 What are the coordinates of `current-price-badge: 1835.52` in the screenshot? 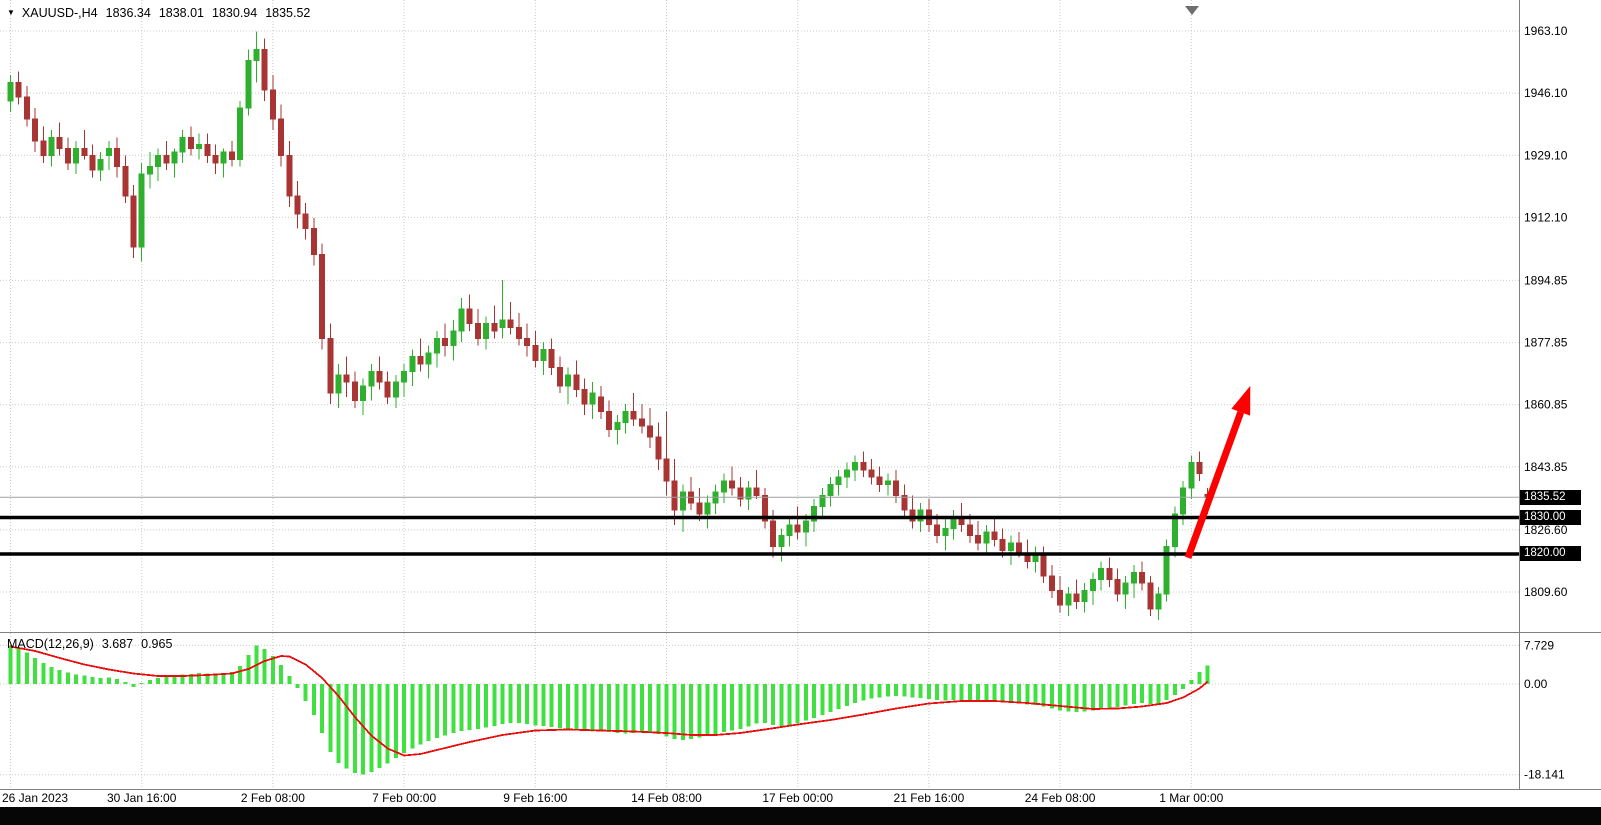 It's located at (1550, 497).